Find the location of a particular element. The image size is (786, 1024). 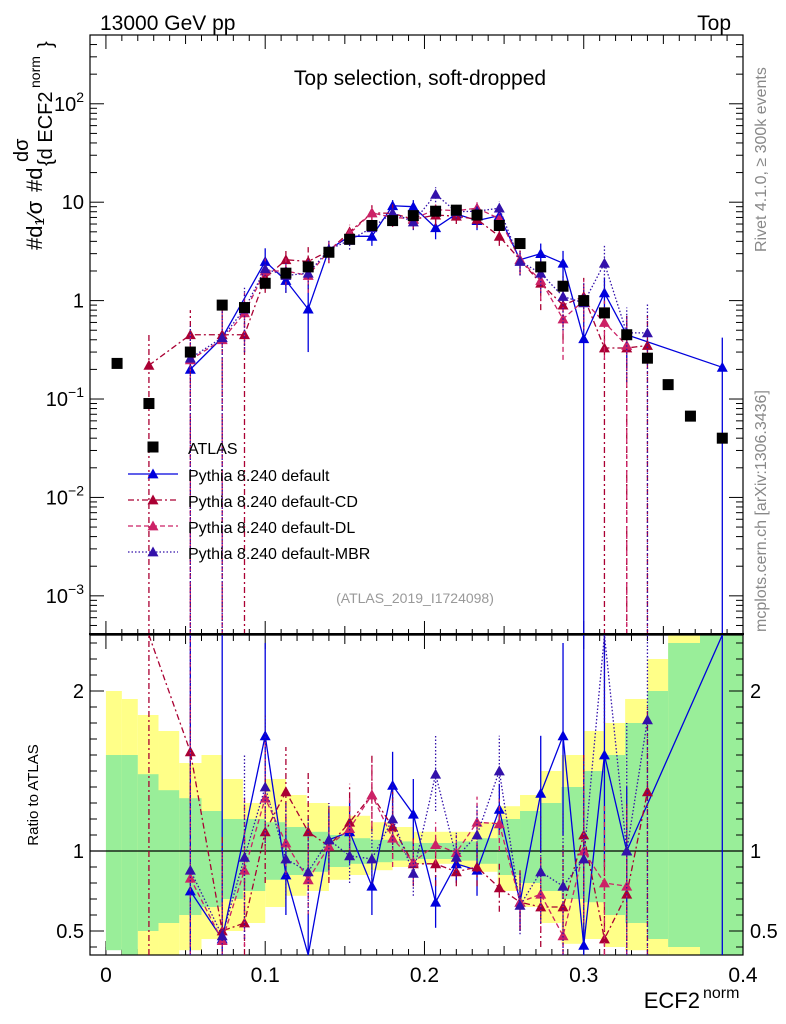

y-tick-label: 10² is located at coordinates (69, 102).